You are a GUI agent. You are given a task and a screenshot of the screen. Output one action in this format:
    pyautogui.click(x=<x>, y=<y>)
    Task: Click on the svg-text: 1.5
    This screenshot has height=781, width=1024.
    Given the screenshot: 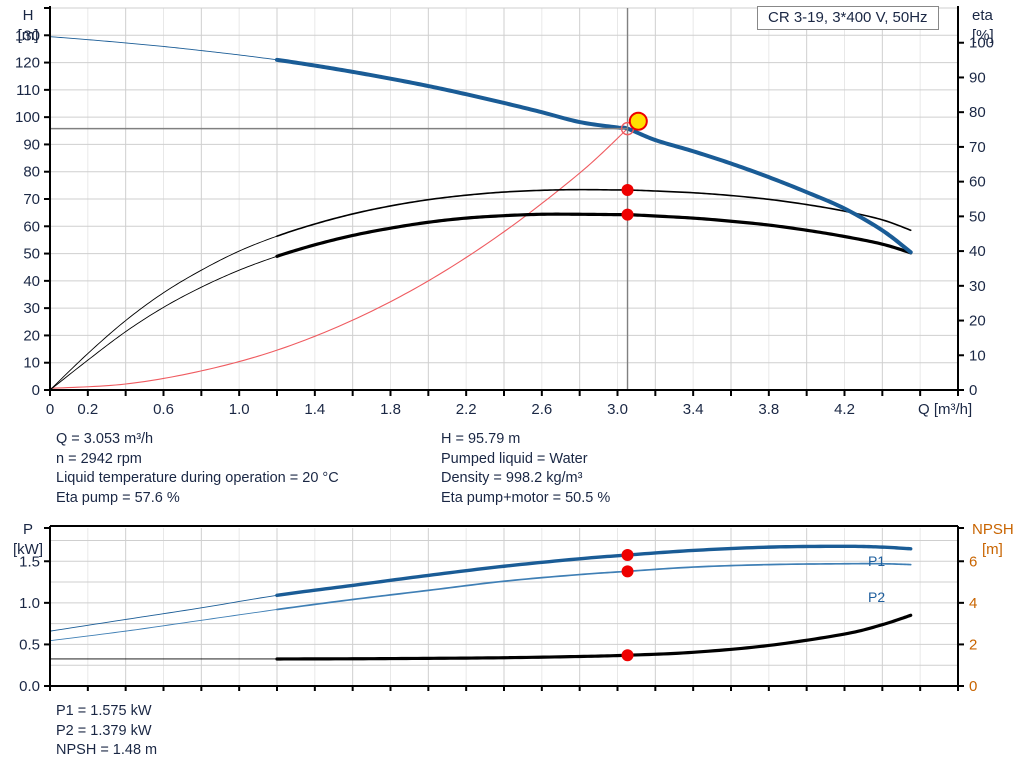 What is the action you would take?
    pyautogui.click(x=29, y=561)
    